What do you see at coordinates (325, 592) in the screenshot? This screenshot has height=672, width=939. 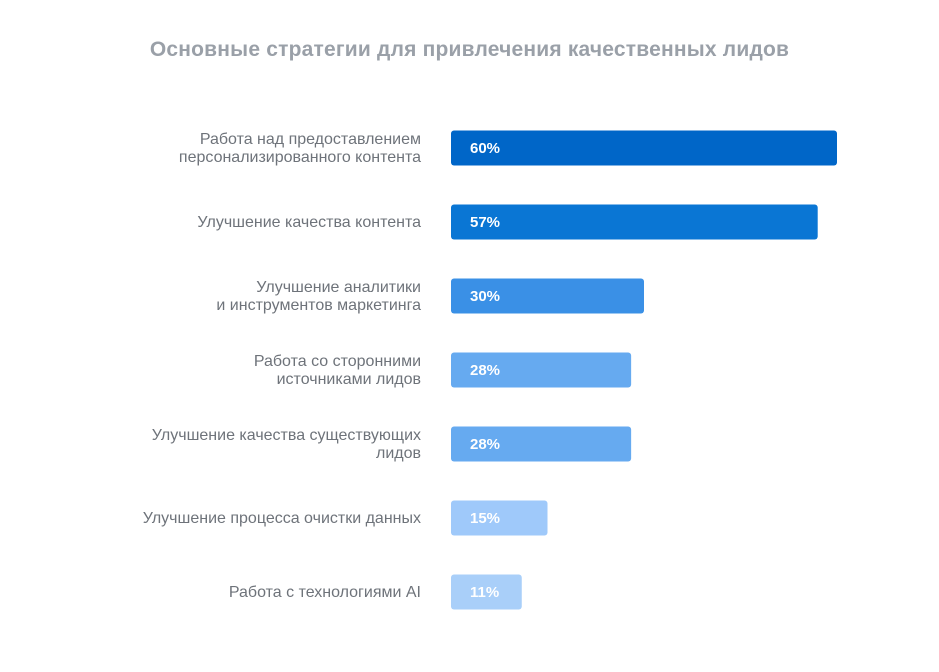 I see `category-label-7-line-1: Работа с технологиями AI` at bounding box center [325, 592].